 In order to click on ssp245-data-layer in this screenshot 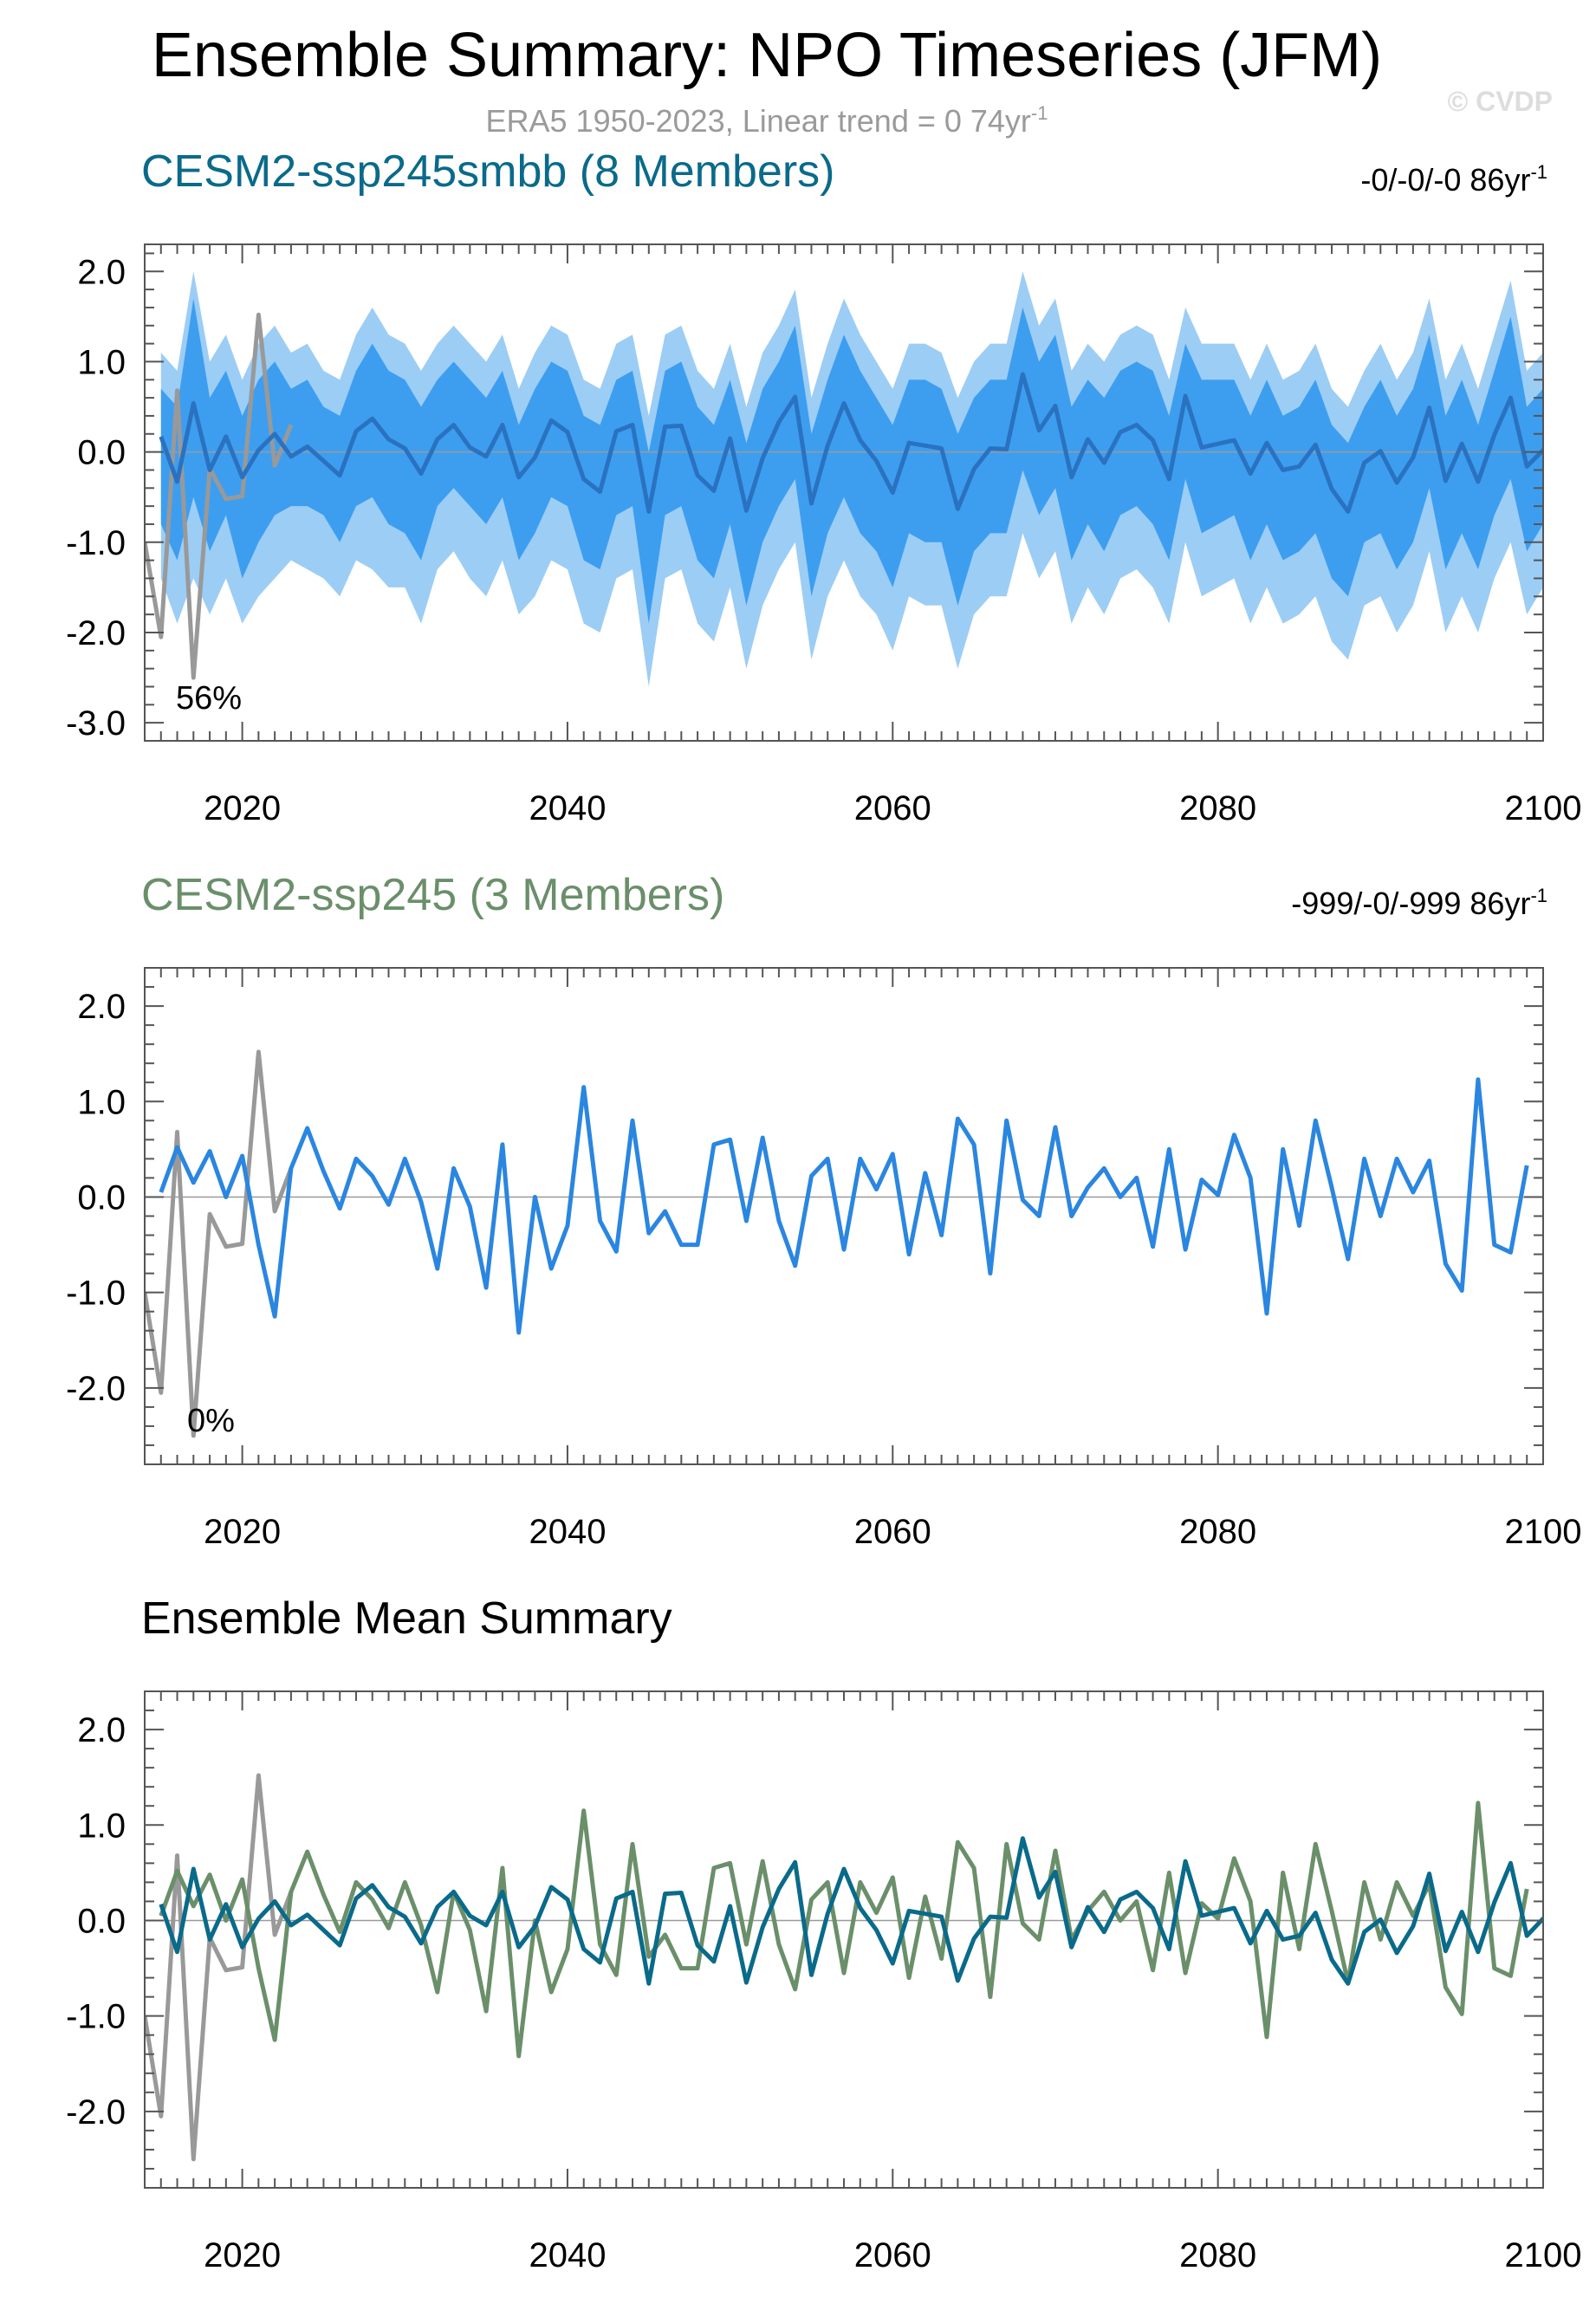, I will do `click(844, 1243)`.